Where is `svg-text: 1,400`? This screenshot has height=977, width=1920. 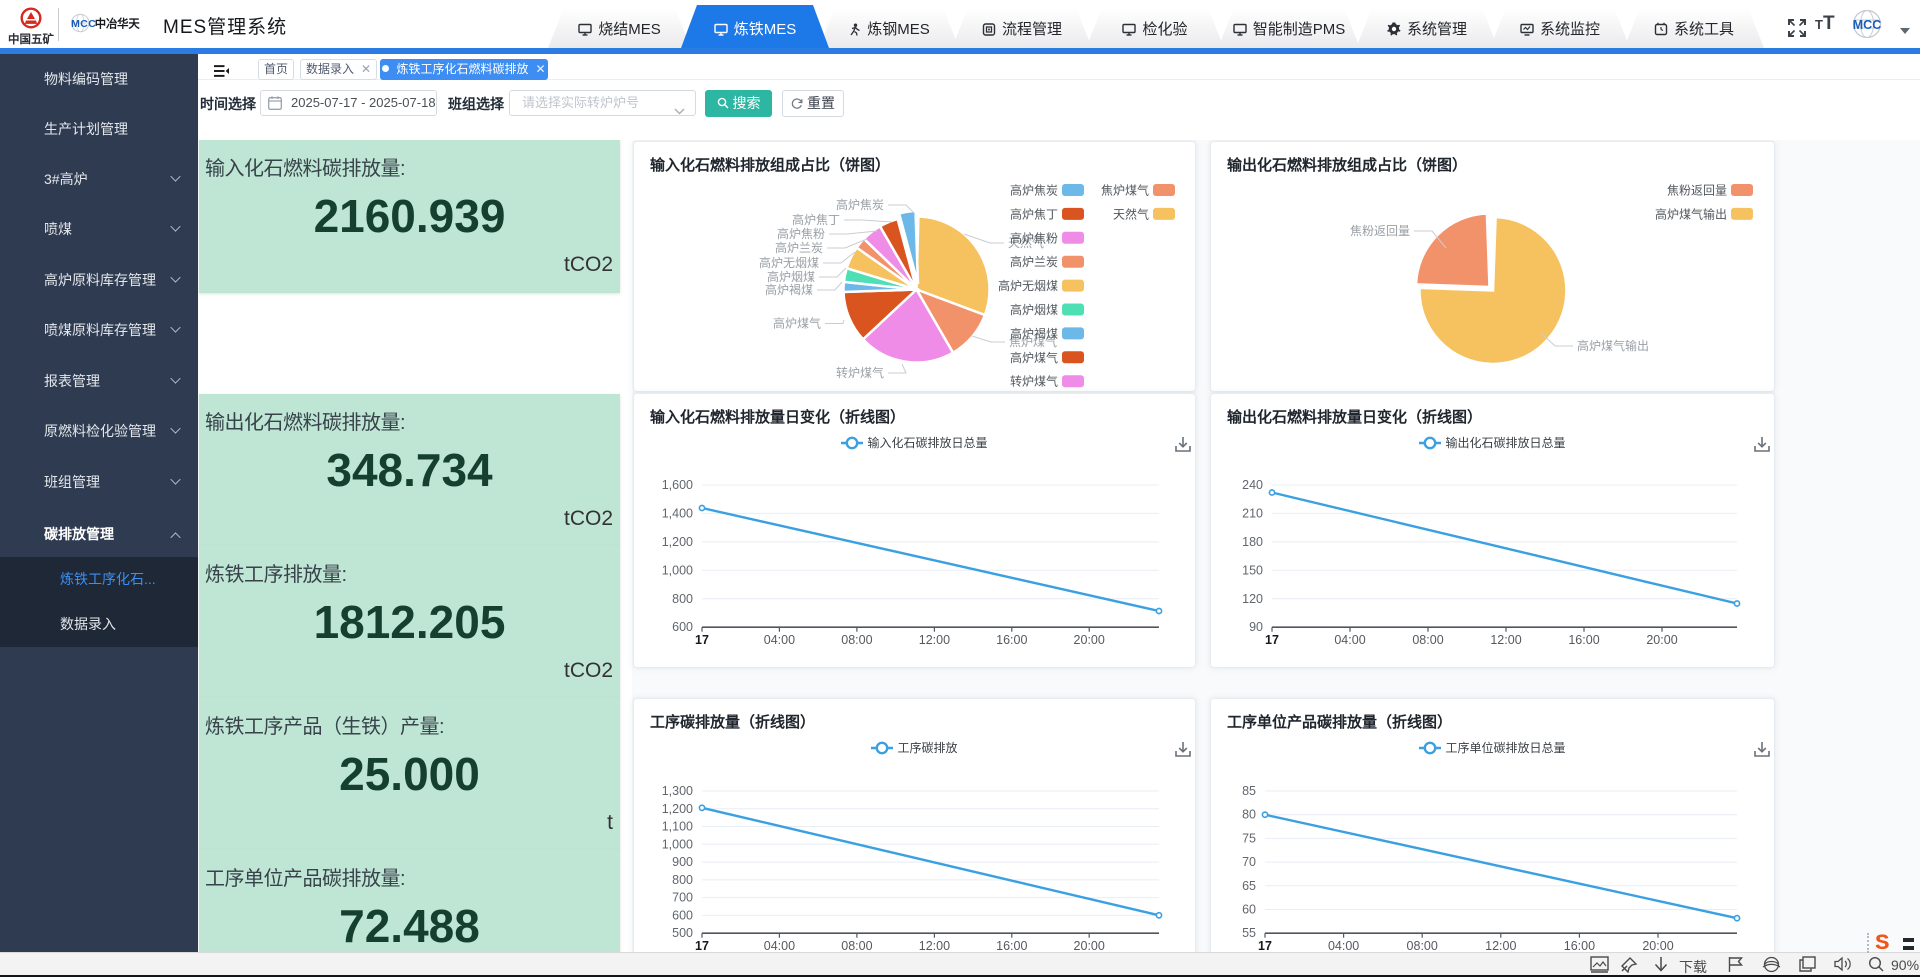
svg-text: 1,400 is located at coordinates (677, 513).